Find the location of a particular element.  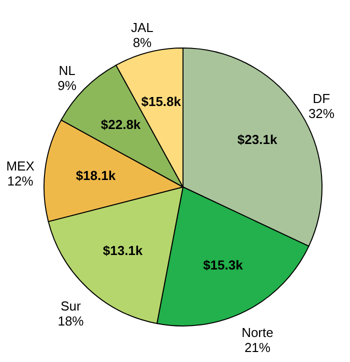

slice-label: JAL is located at coordinates (142, 28).